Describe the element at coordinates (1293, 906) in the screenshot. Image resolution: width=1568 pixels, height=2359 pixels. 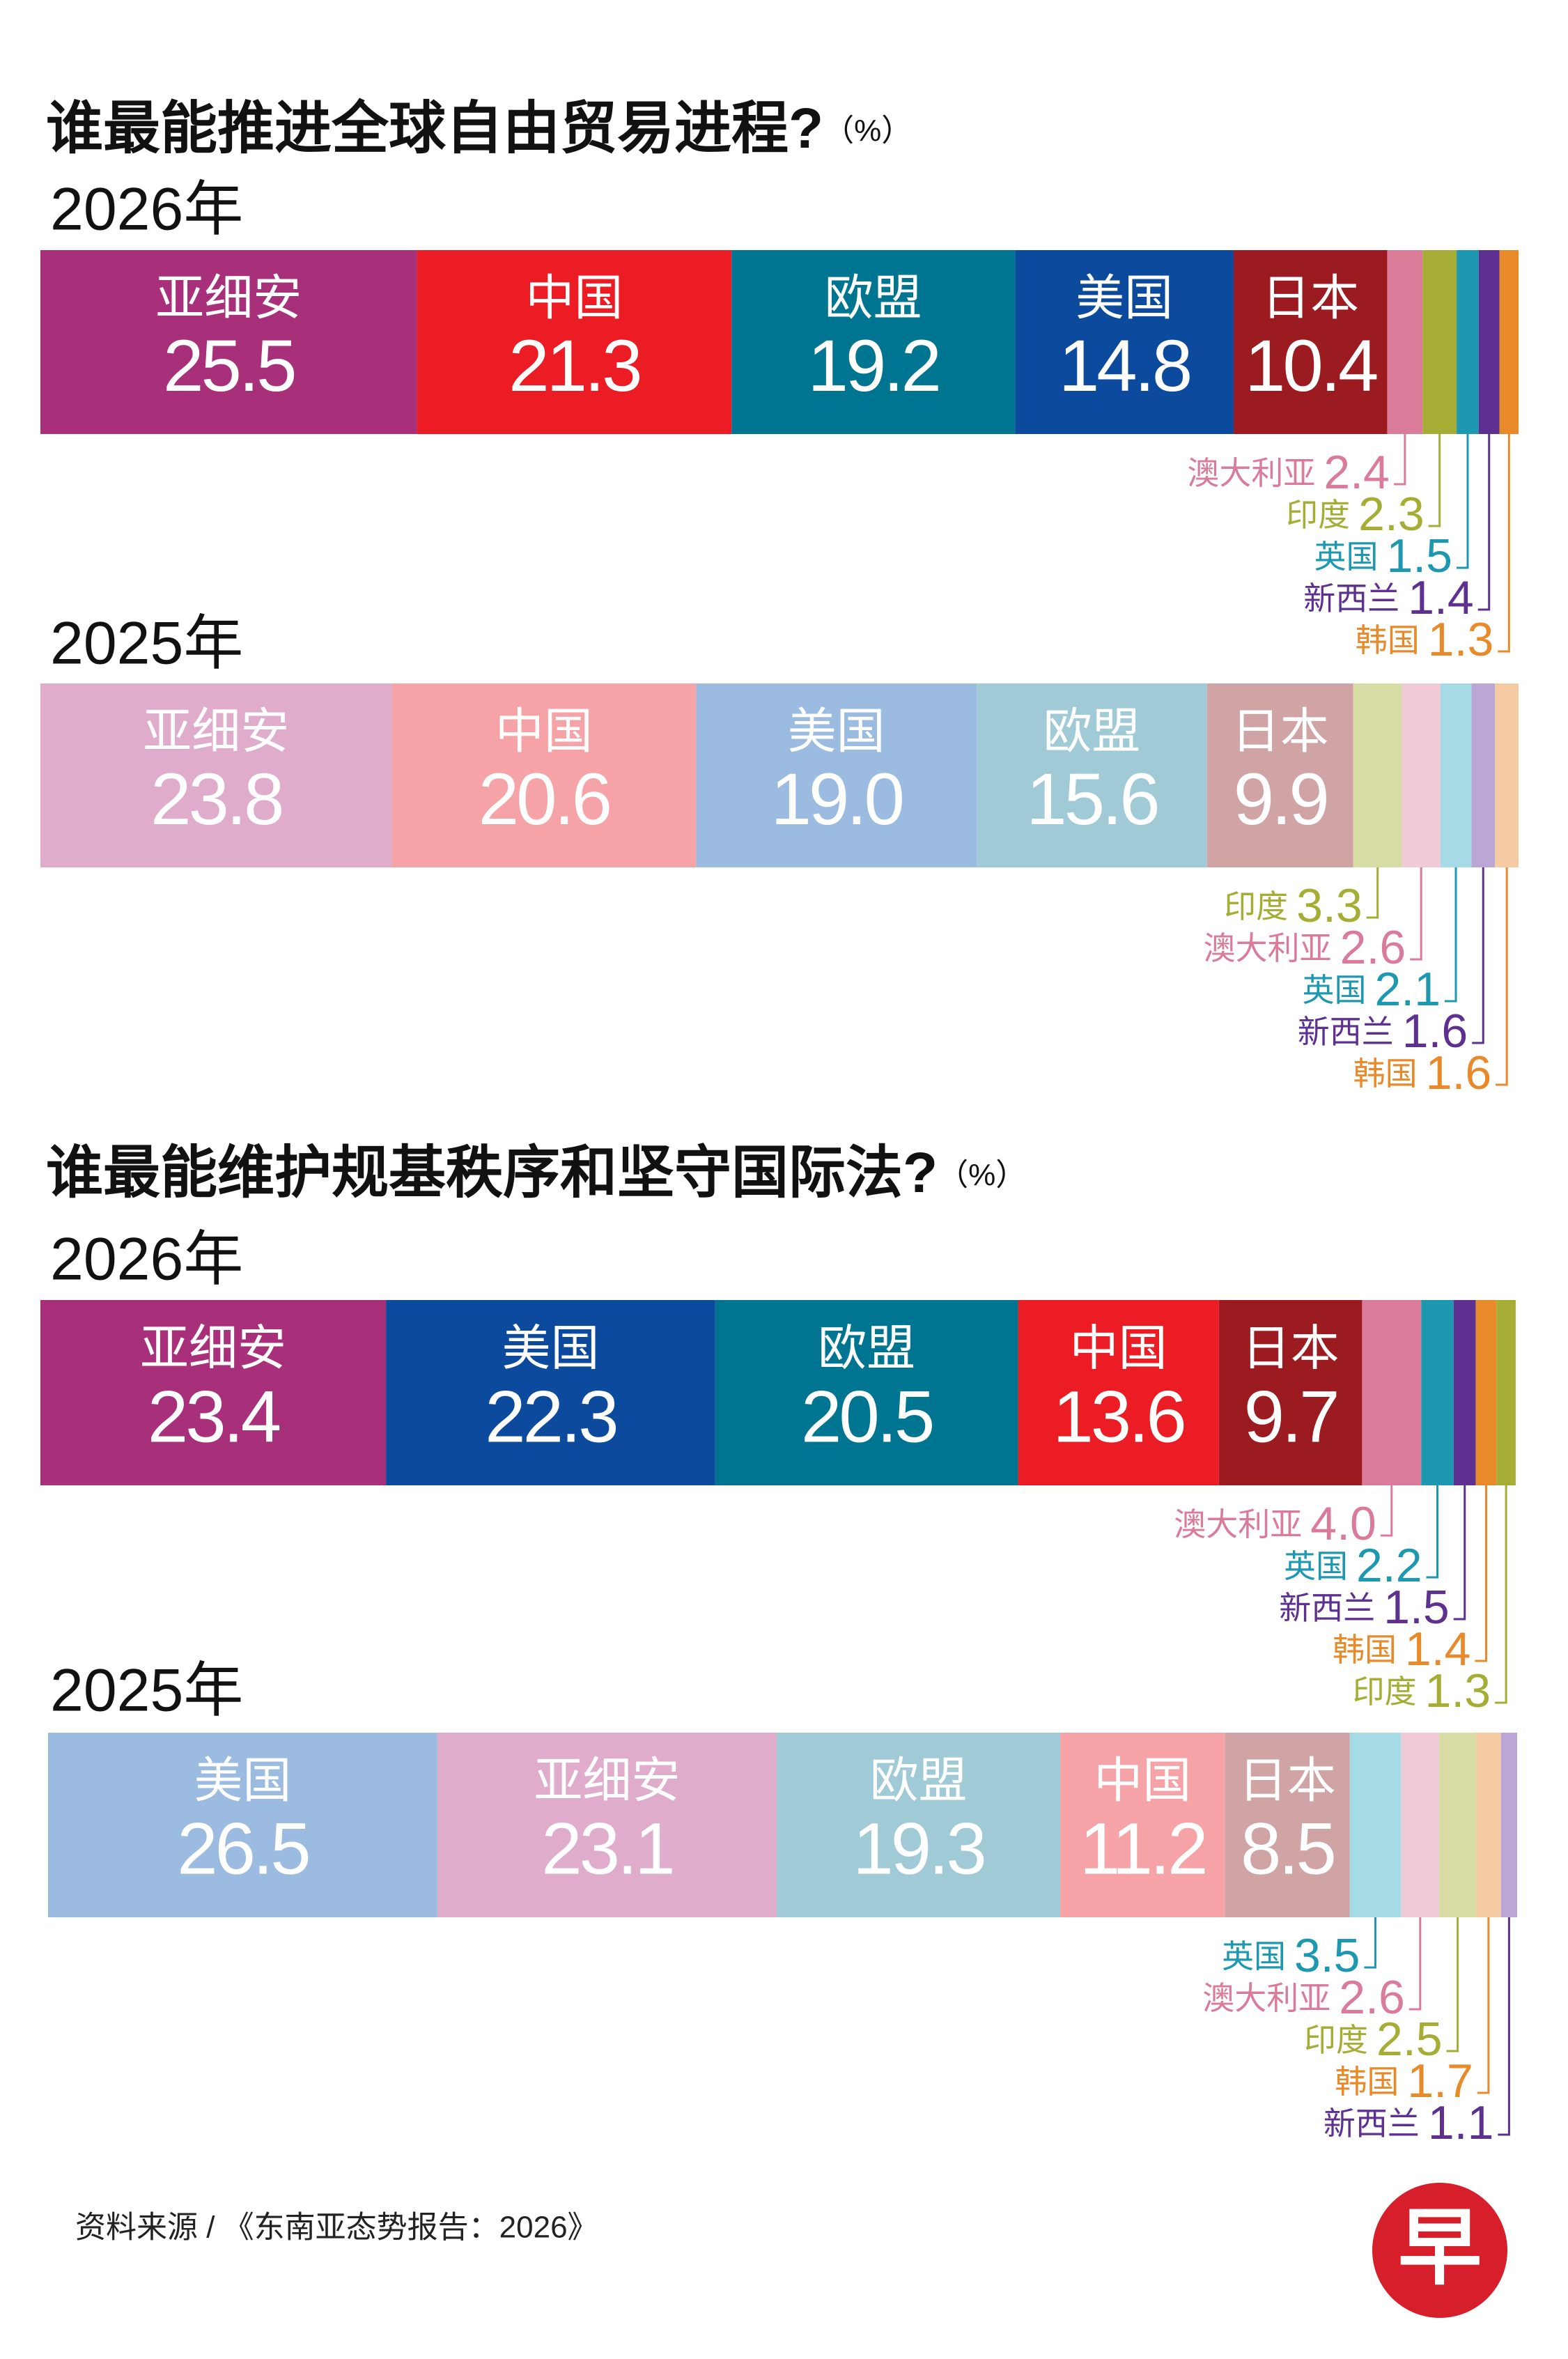
I see `callout-label: 印度 3.3` at that location.